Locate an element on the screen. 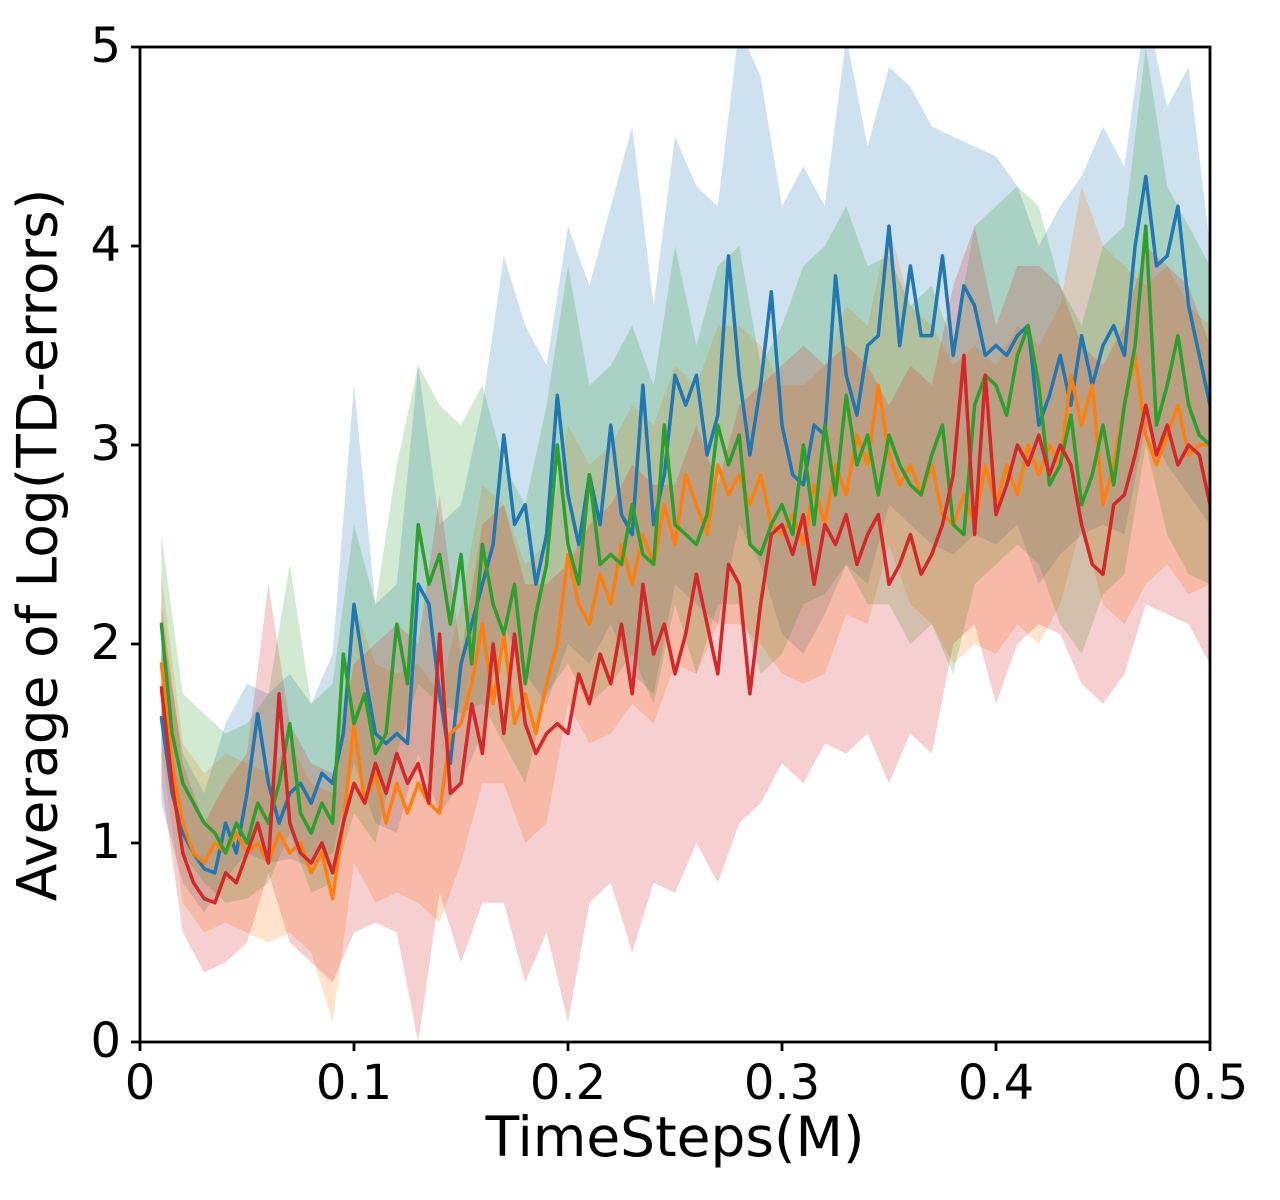 Image resolution: width=1280 pixels, height=1200 pixels. x-tick-label: 0.4 is located at coordinates (996, 1083).